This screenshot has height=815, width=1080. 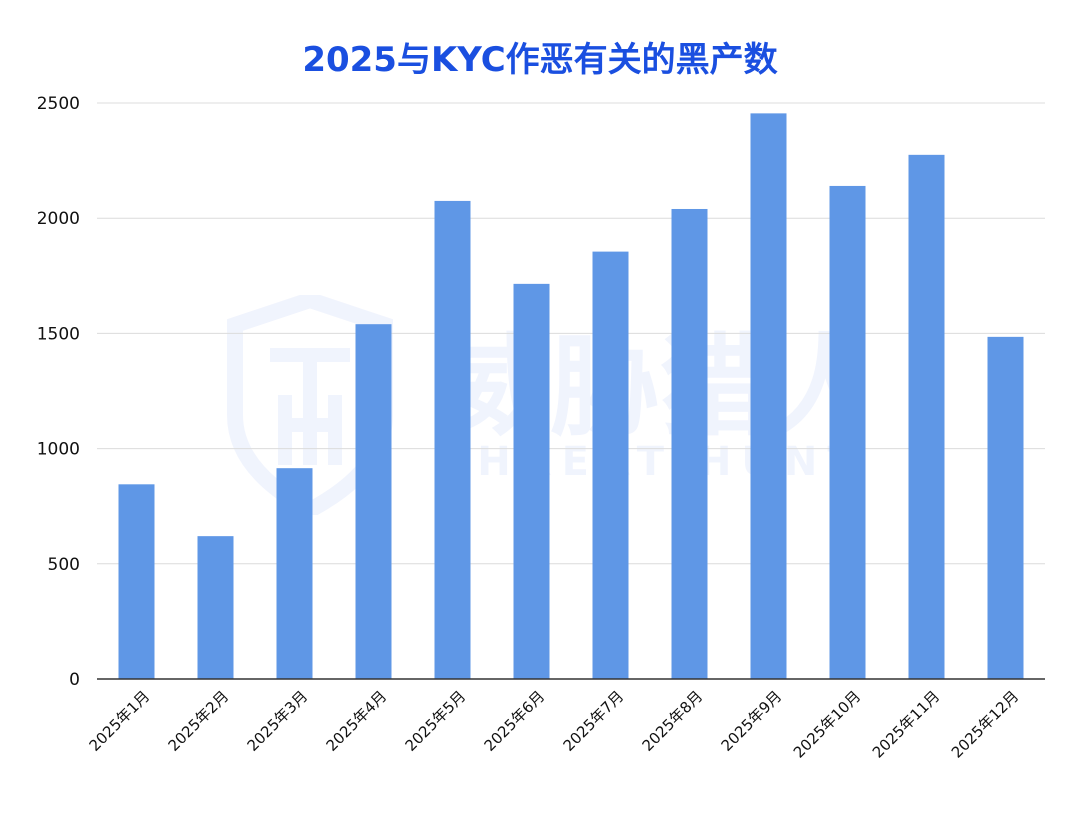 I want to click on x-tick-label: 2025年9月, so click(x=752, y=721).